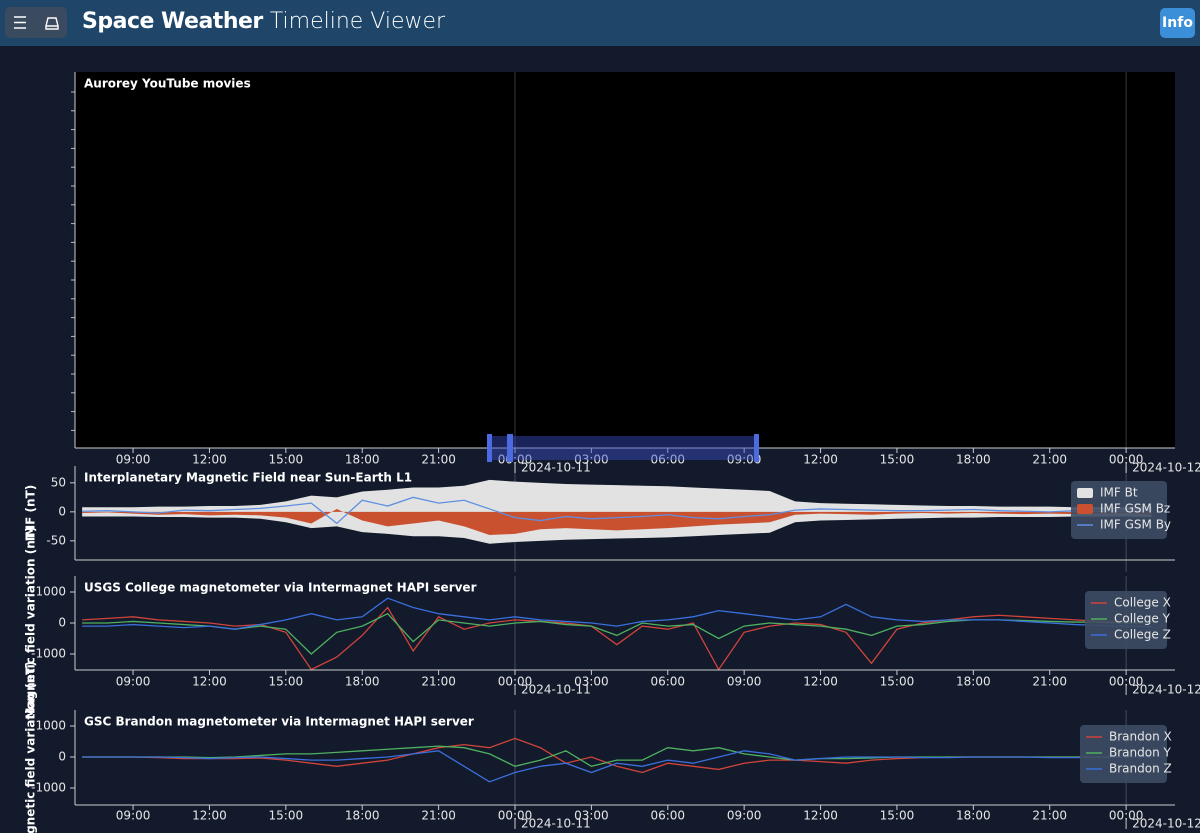 The height and width of the screenshot is (833, 1200). I want to click on app-title: Space Weather Timeline Viewer, so click(263, 21).